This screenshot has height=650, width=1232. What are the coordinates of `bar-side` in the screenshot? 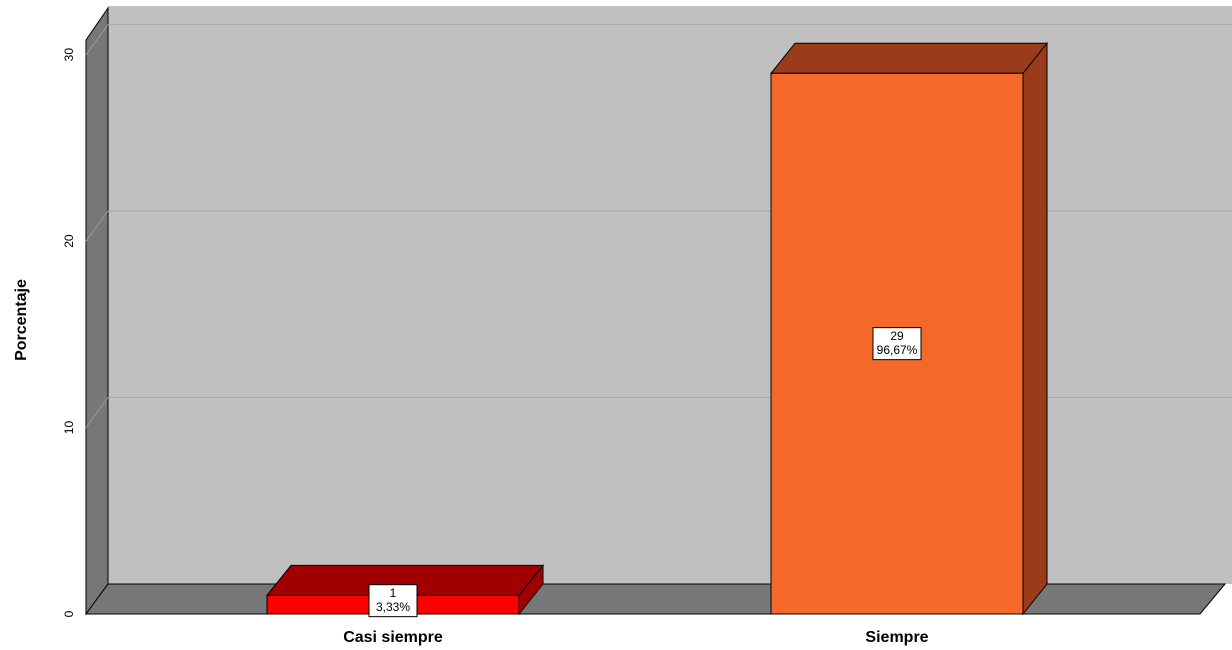 It's located at (1035, 328).